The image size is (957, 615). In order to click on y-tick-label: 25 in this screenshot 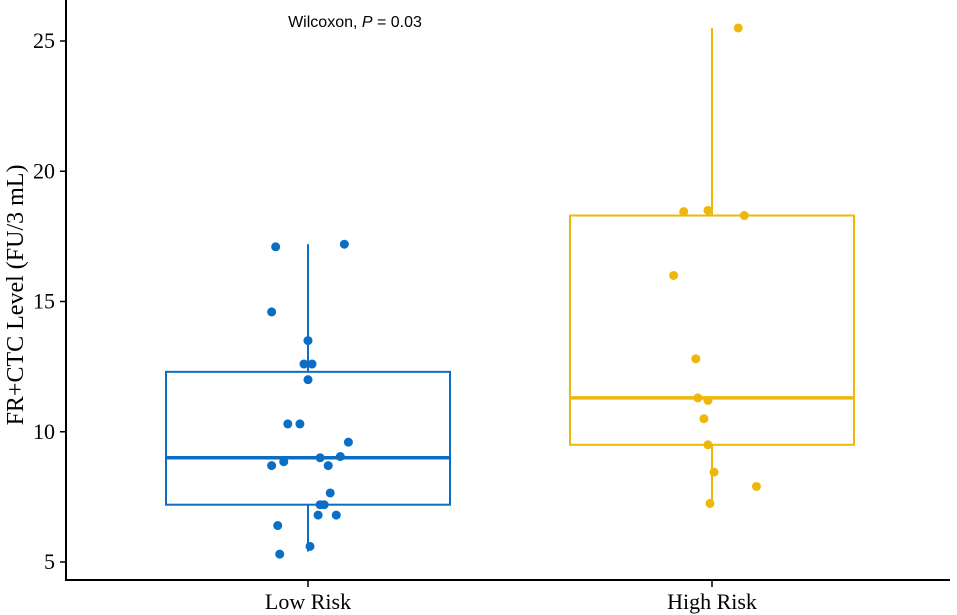, I will do `click(44, 40)`.